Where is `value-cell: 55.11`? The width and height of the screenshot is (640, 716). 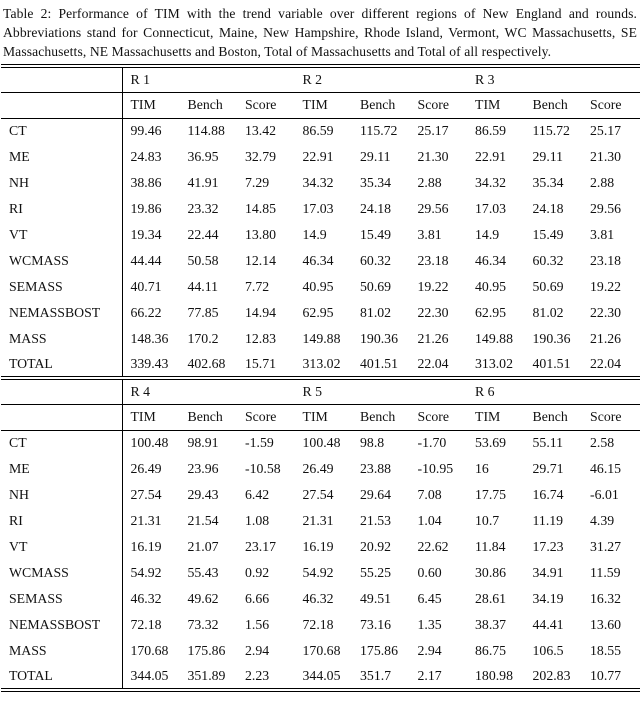
value-cell: 55.11 is located at coordinates (548, 443).